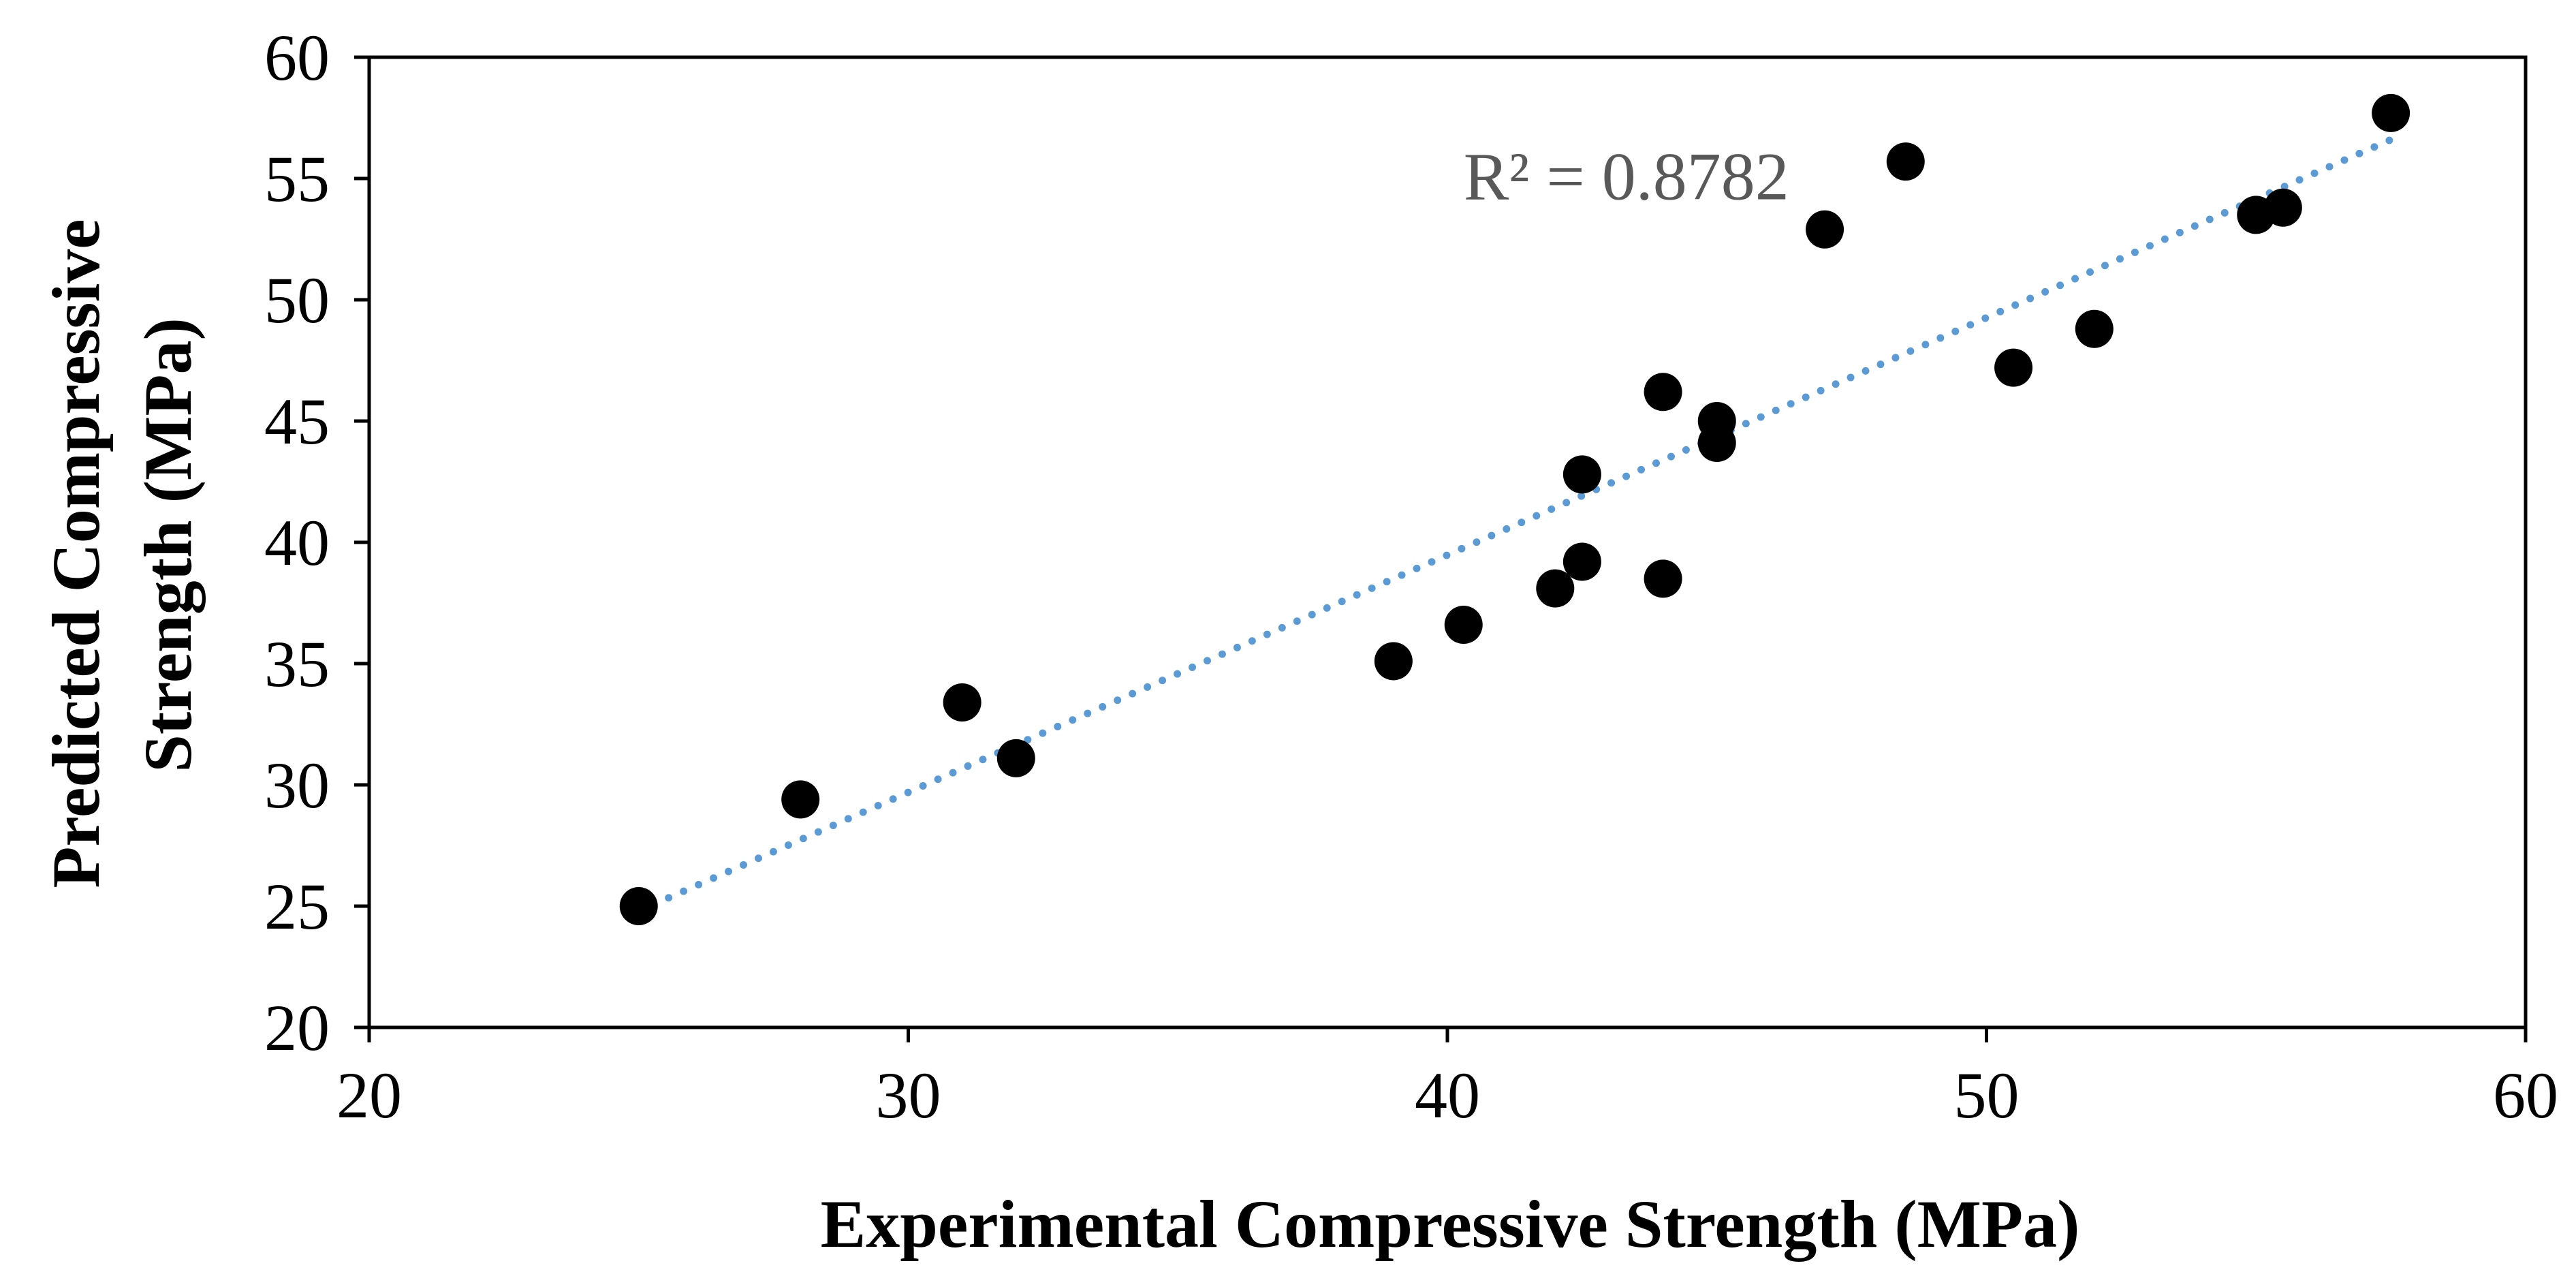 The image size is (2576, 1287). What do you see at coordinates (297, 1027) in the screenshot?
I see `y-tick-label: 20` at bounding box center [297, 1027].